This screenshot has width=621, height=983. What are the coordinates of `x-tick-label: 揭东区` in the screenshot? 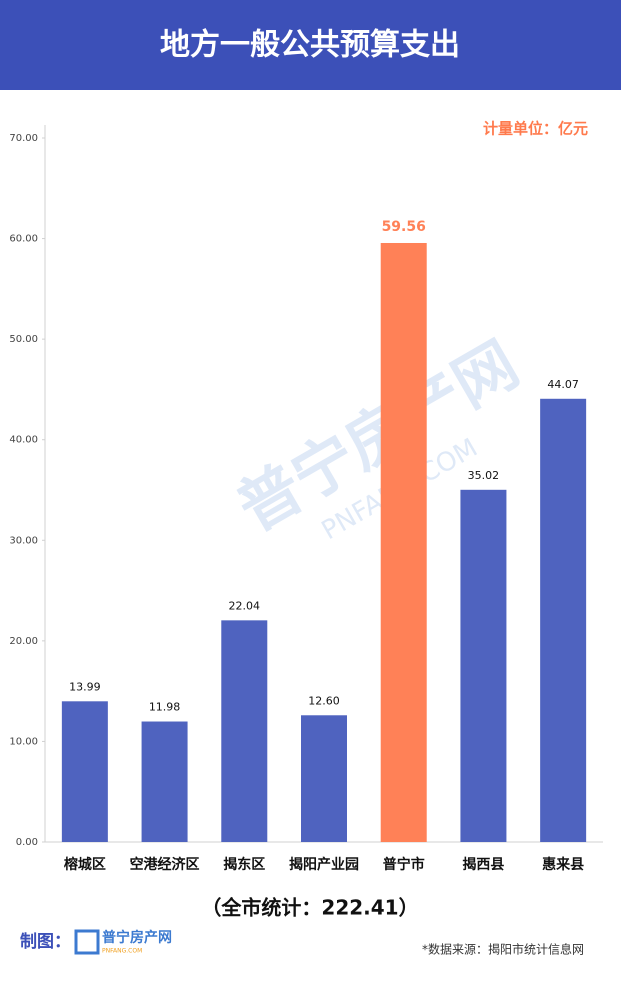 It's located at (244, 864).